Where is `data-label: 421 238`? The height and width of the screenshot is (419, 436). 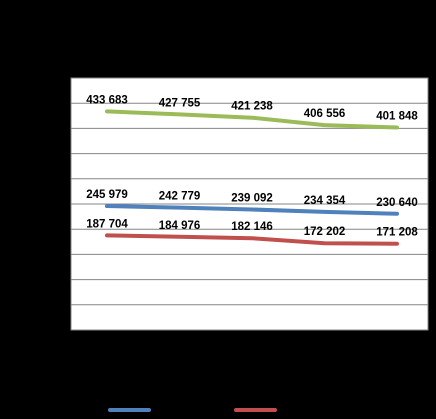 data-label: 421 238 is located at coordinates (252, 107).